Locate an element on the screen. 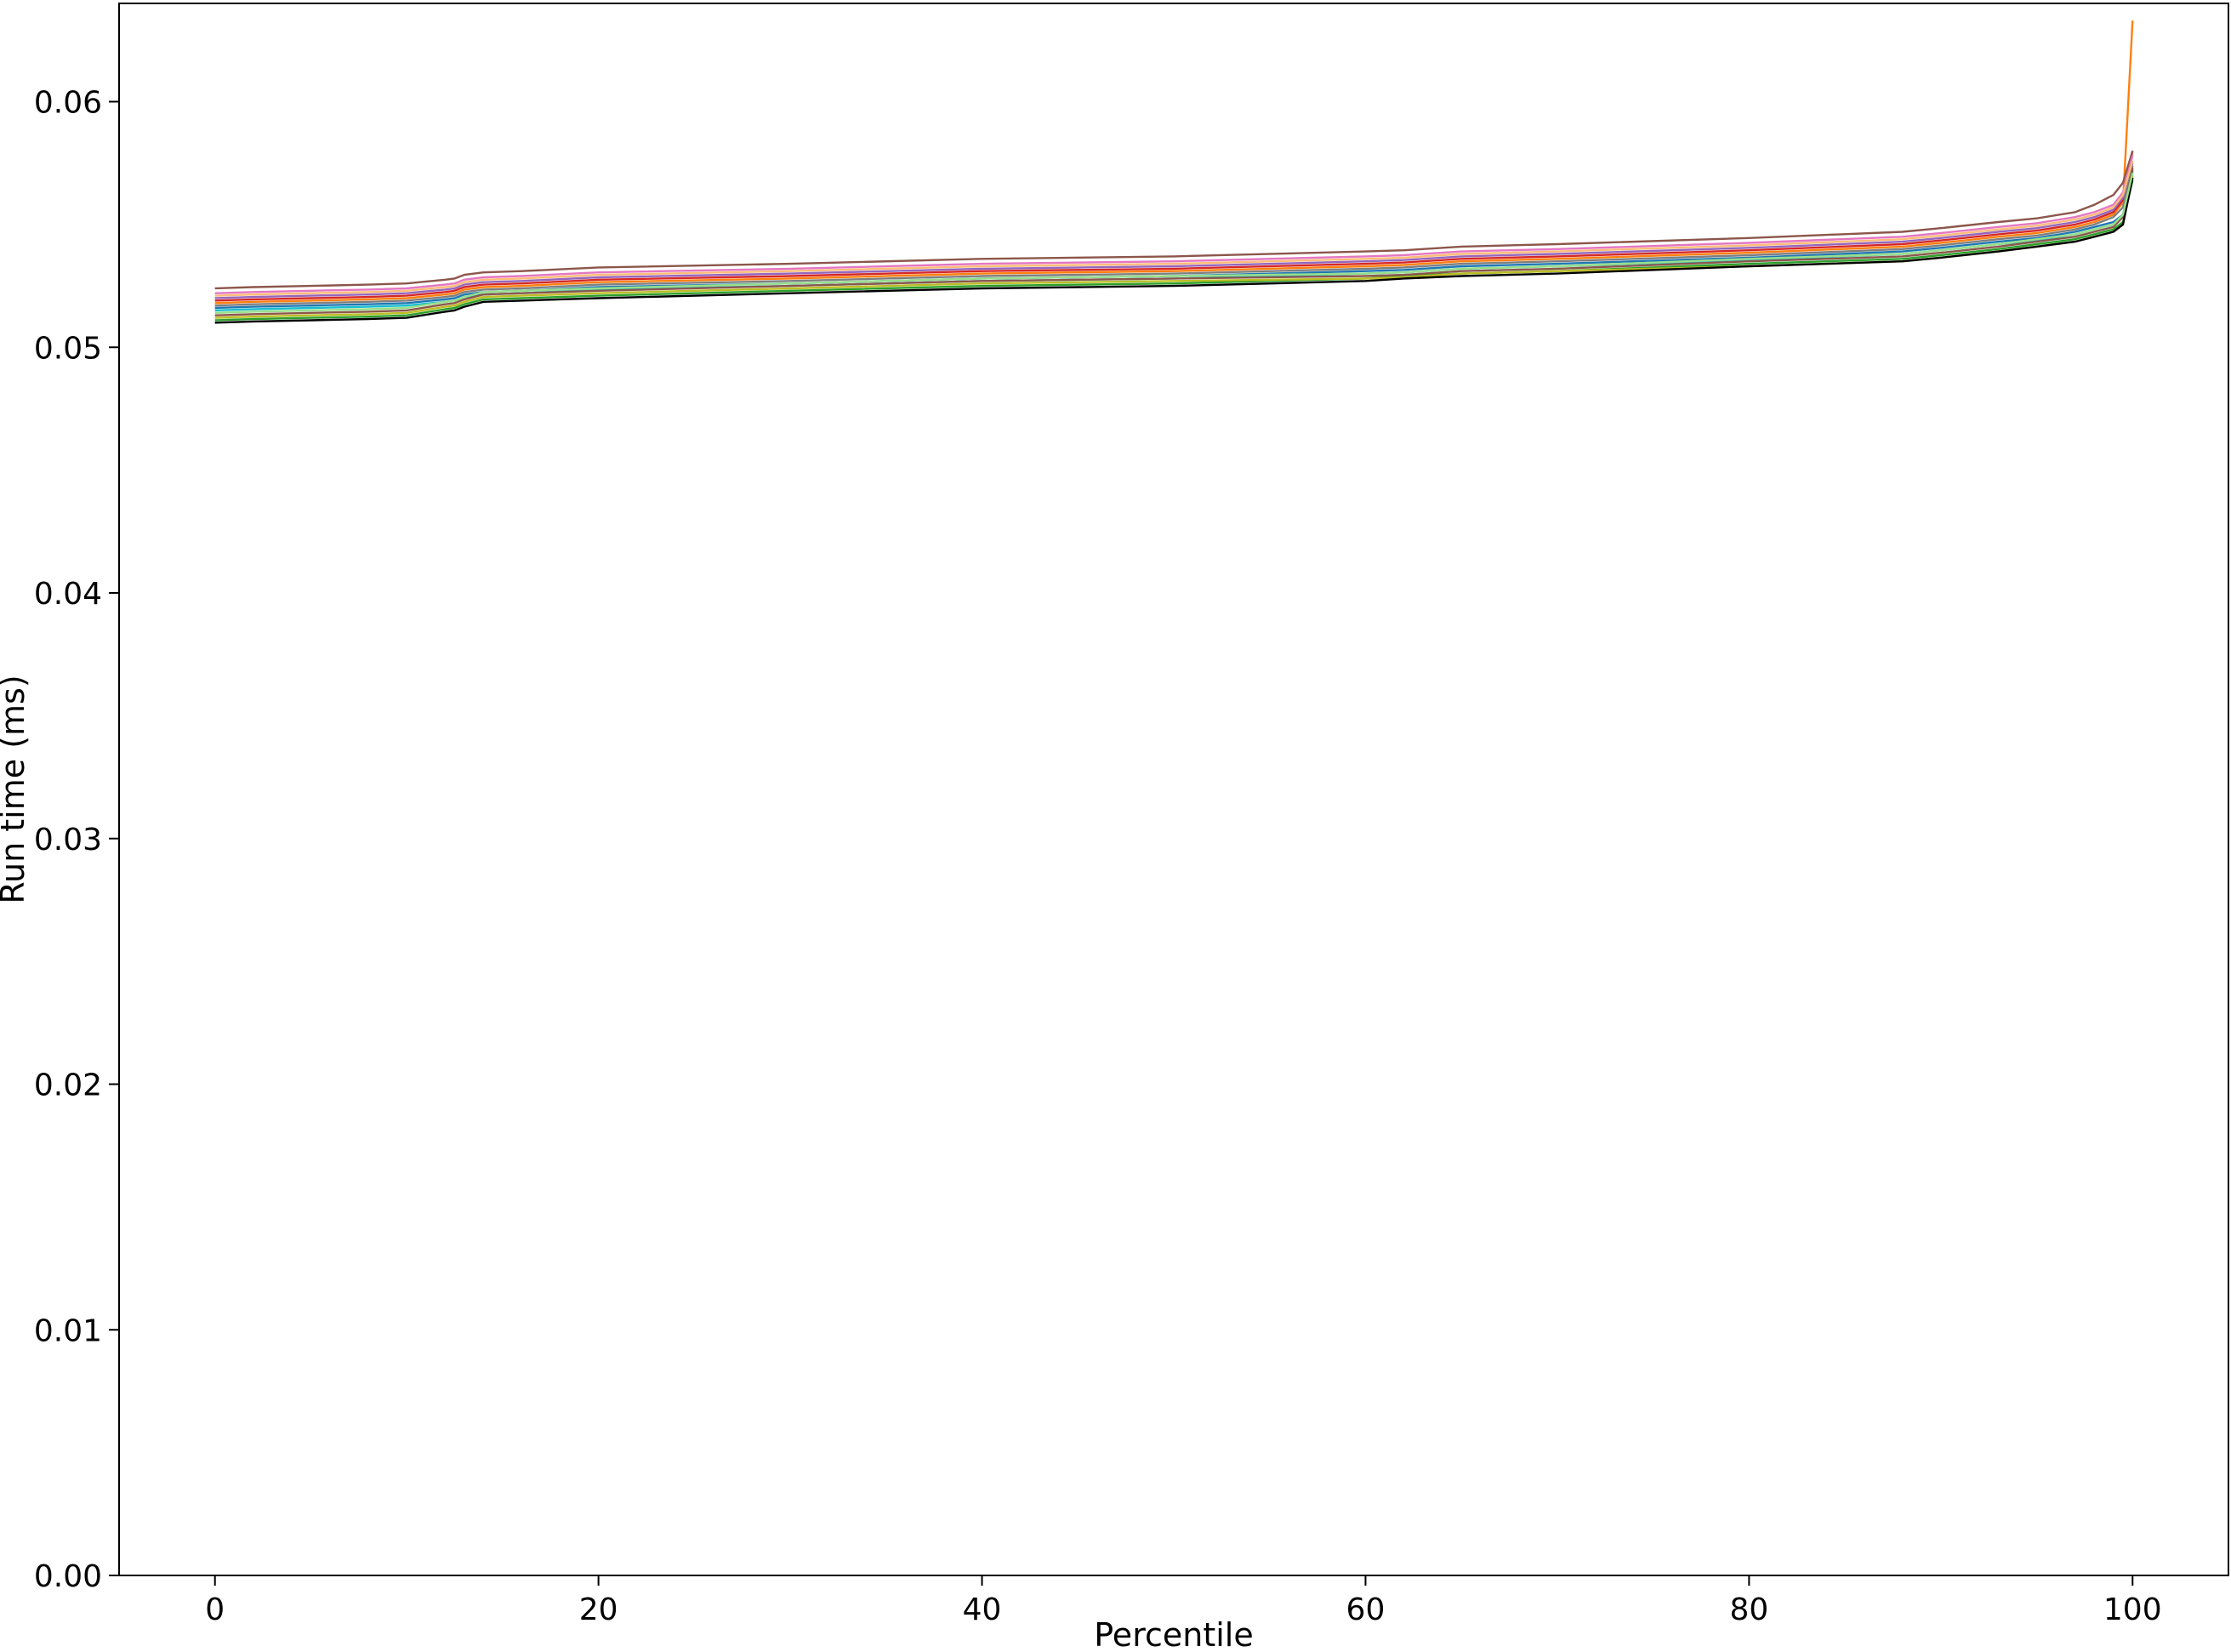 The image size is (2231, 1652). y-tick-label: 0.02 is located at coordinates (68, 1085).